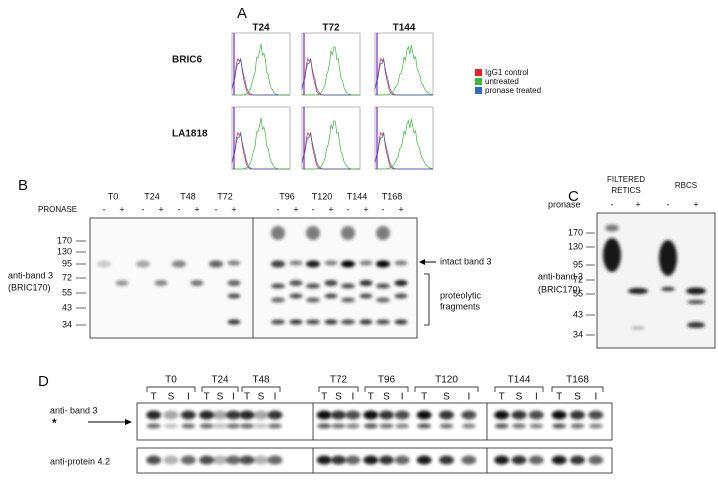  What do you see at coordinates (57, 209) in the screenshot?
I see `treatment-label: PRONASE` at bounding box center [57, 209].